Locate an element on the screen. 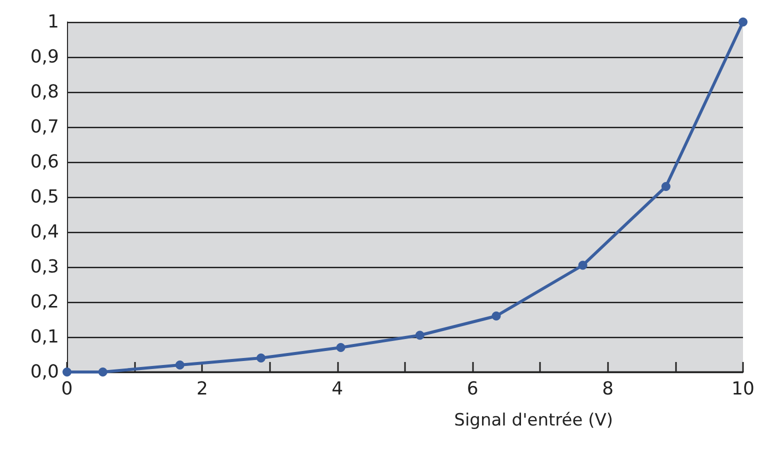 Image resolution: width=759 pixels, height=456 pixels. y-tick-label: 0,2 is located at coordinates (44, 302).